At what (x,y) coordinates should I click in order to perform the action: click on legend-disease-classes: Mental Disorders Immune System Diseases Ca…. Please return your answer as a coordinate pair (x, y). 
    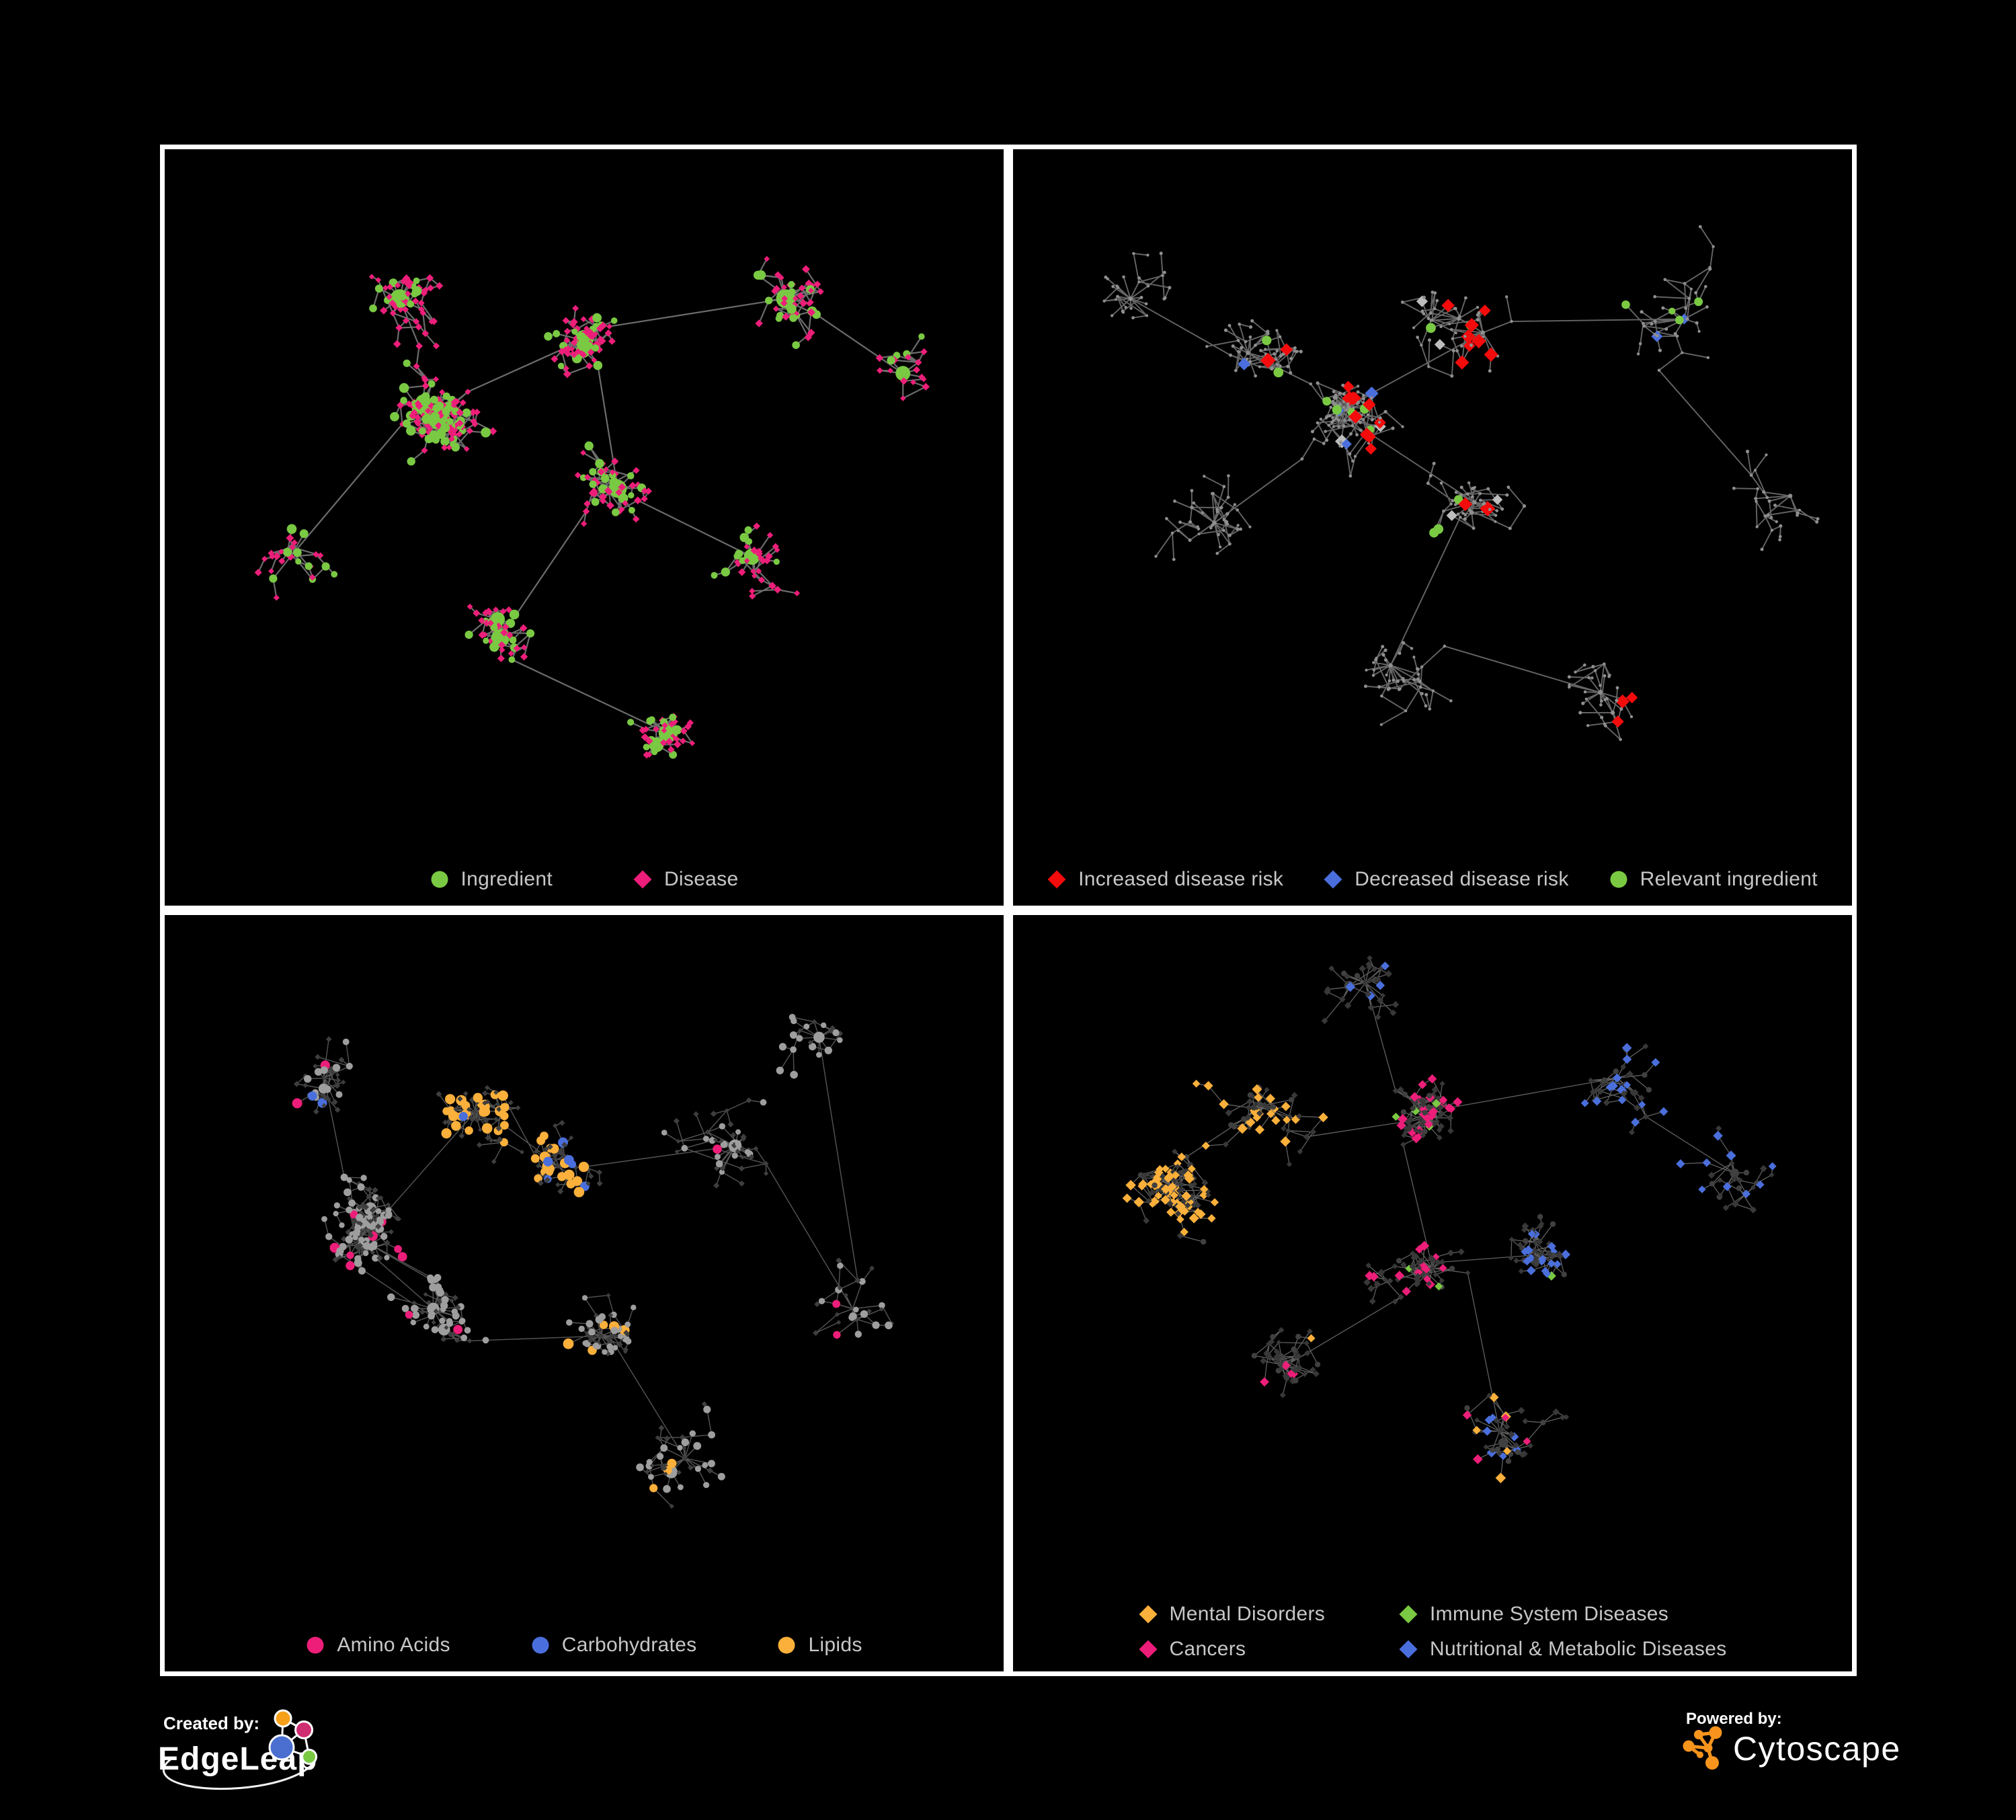
    Looking at the image, I should click on (1432, 1632).